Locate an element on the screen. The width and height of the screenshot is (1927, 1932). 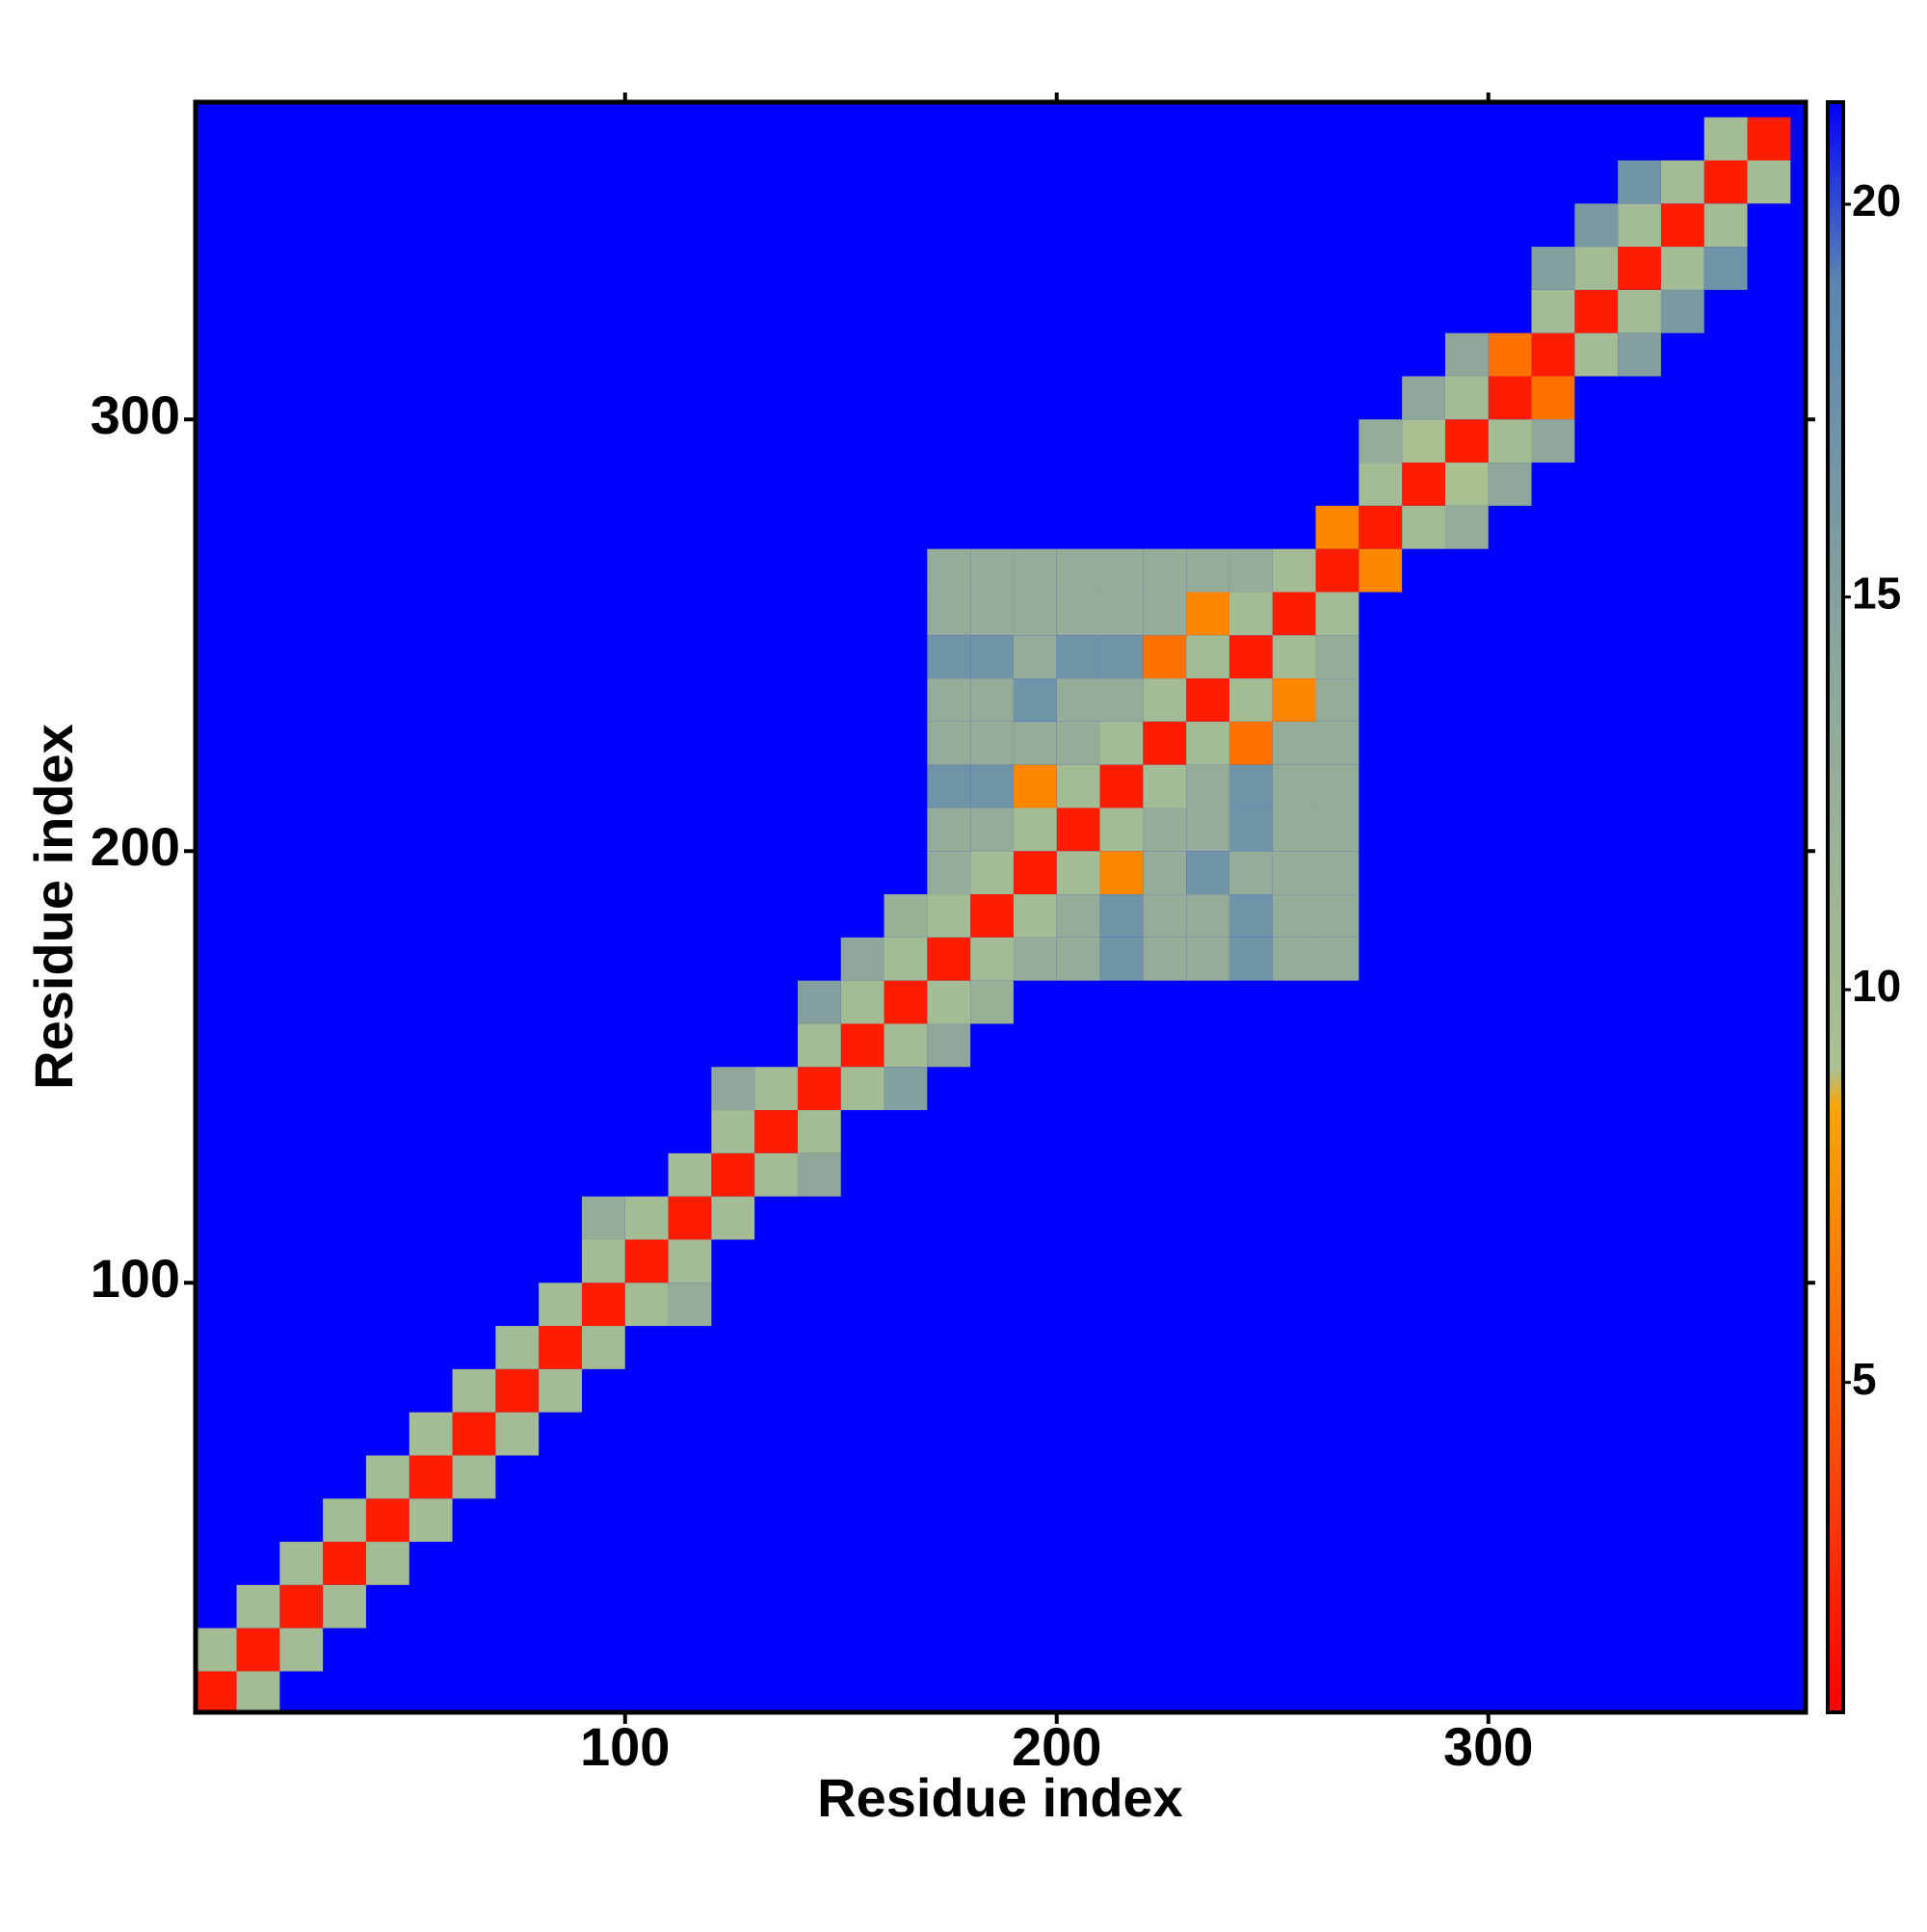
x-tick-label: 100 is located at coordinates (625, 1746).